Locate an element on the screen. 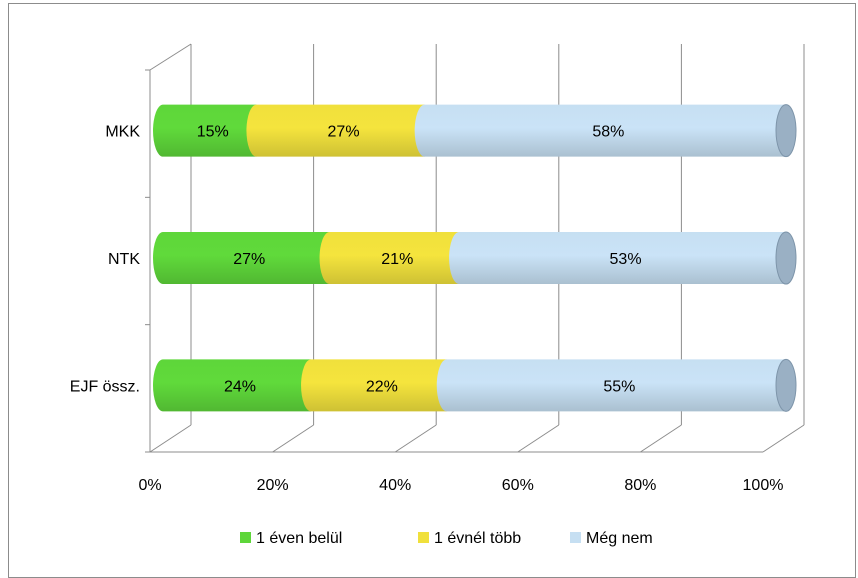 This screenshot has height=578, width=858. x-tick-label: 0% is located at coordinates (149, 485).